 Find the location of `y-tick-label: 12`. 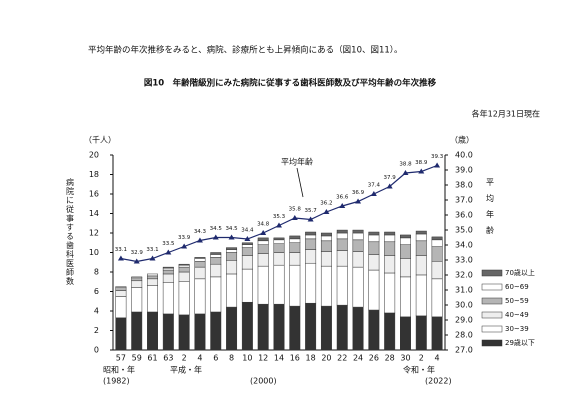

y-tick-label: 12 is located at coordinates (94, 233).